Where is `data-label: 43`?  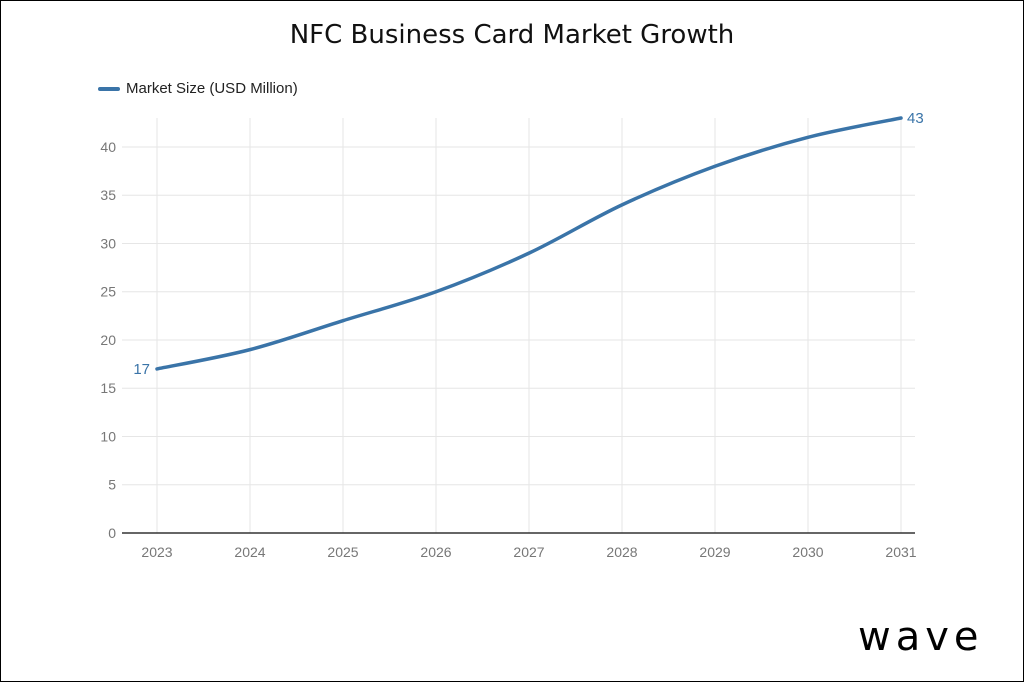
data-label: 43 is located at coordinates (915, 118).